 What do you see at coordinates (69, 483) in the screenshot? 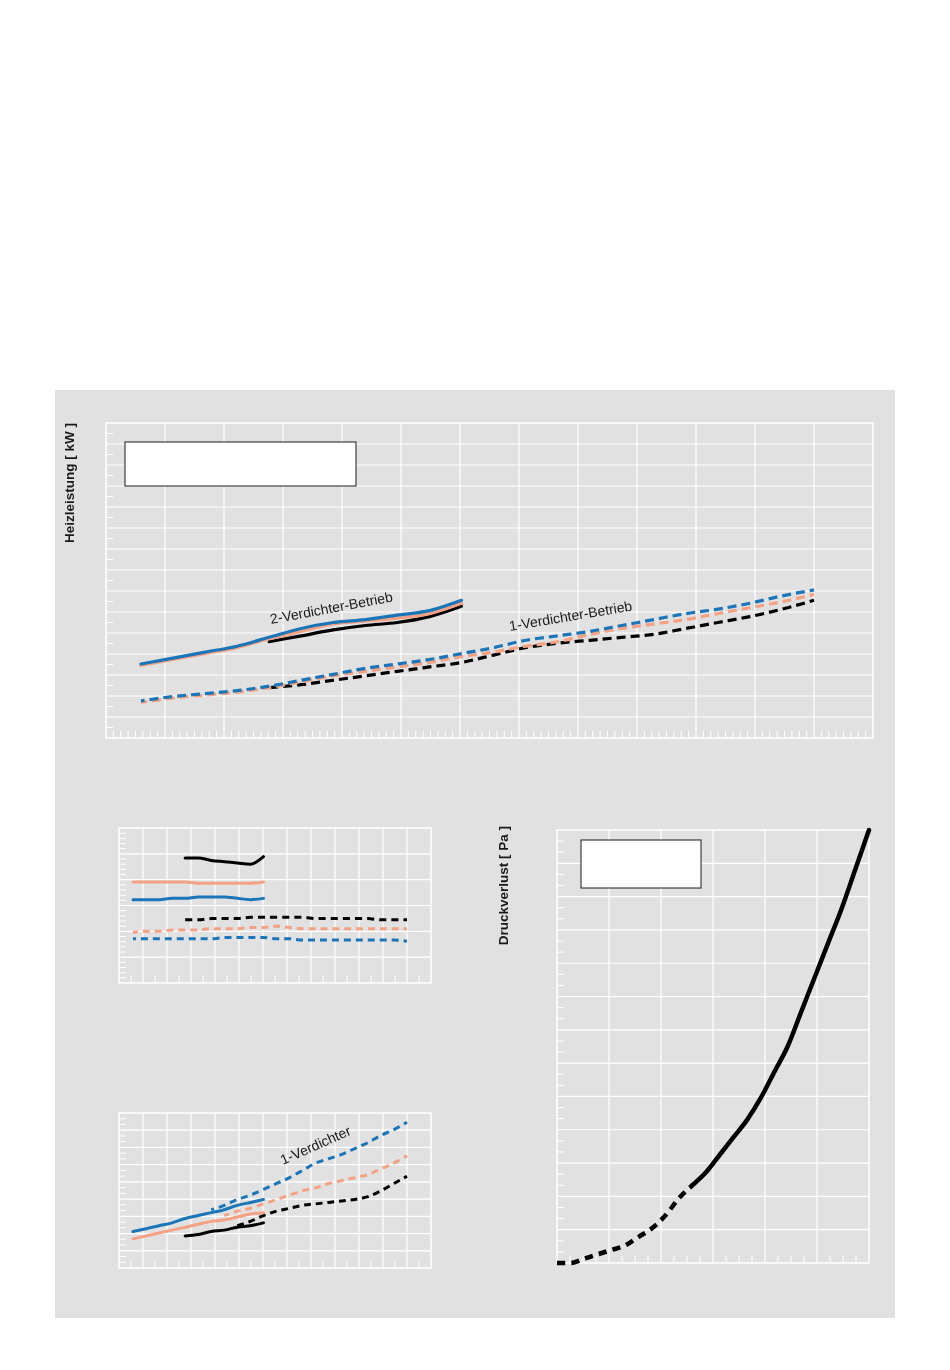
I see `y-axis-title: Heizleistung [ kW ]` at bounding box center [69, 483].